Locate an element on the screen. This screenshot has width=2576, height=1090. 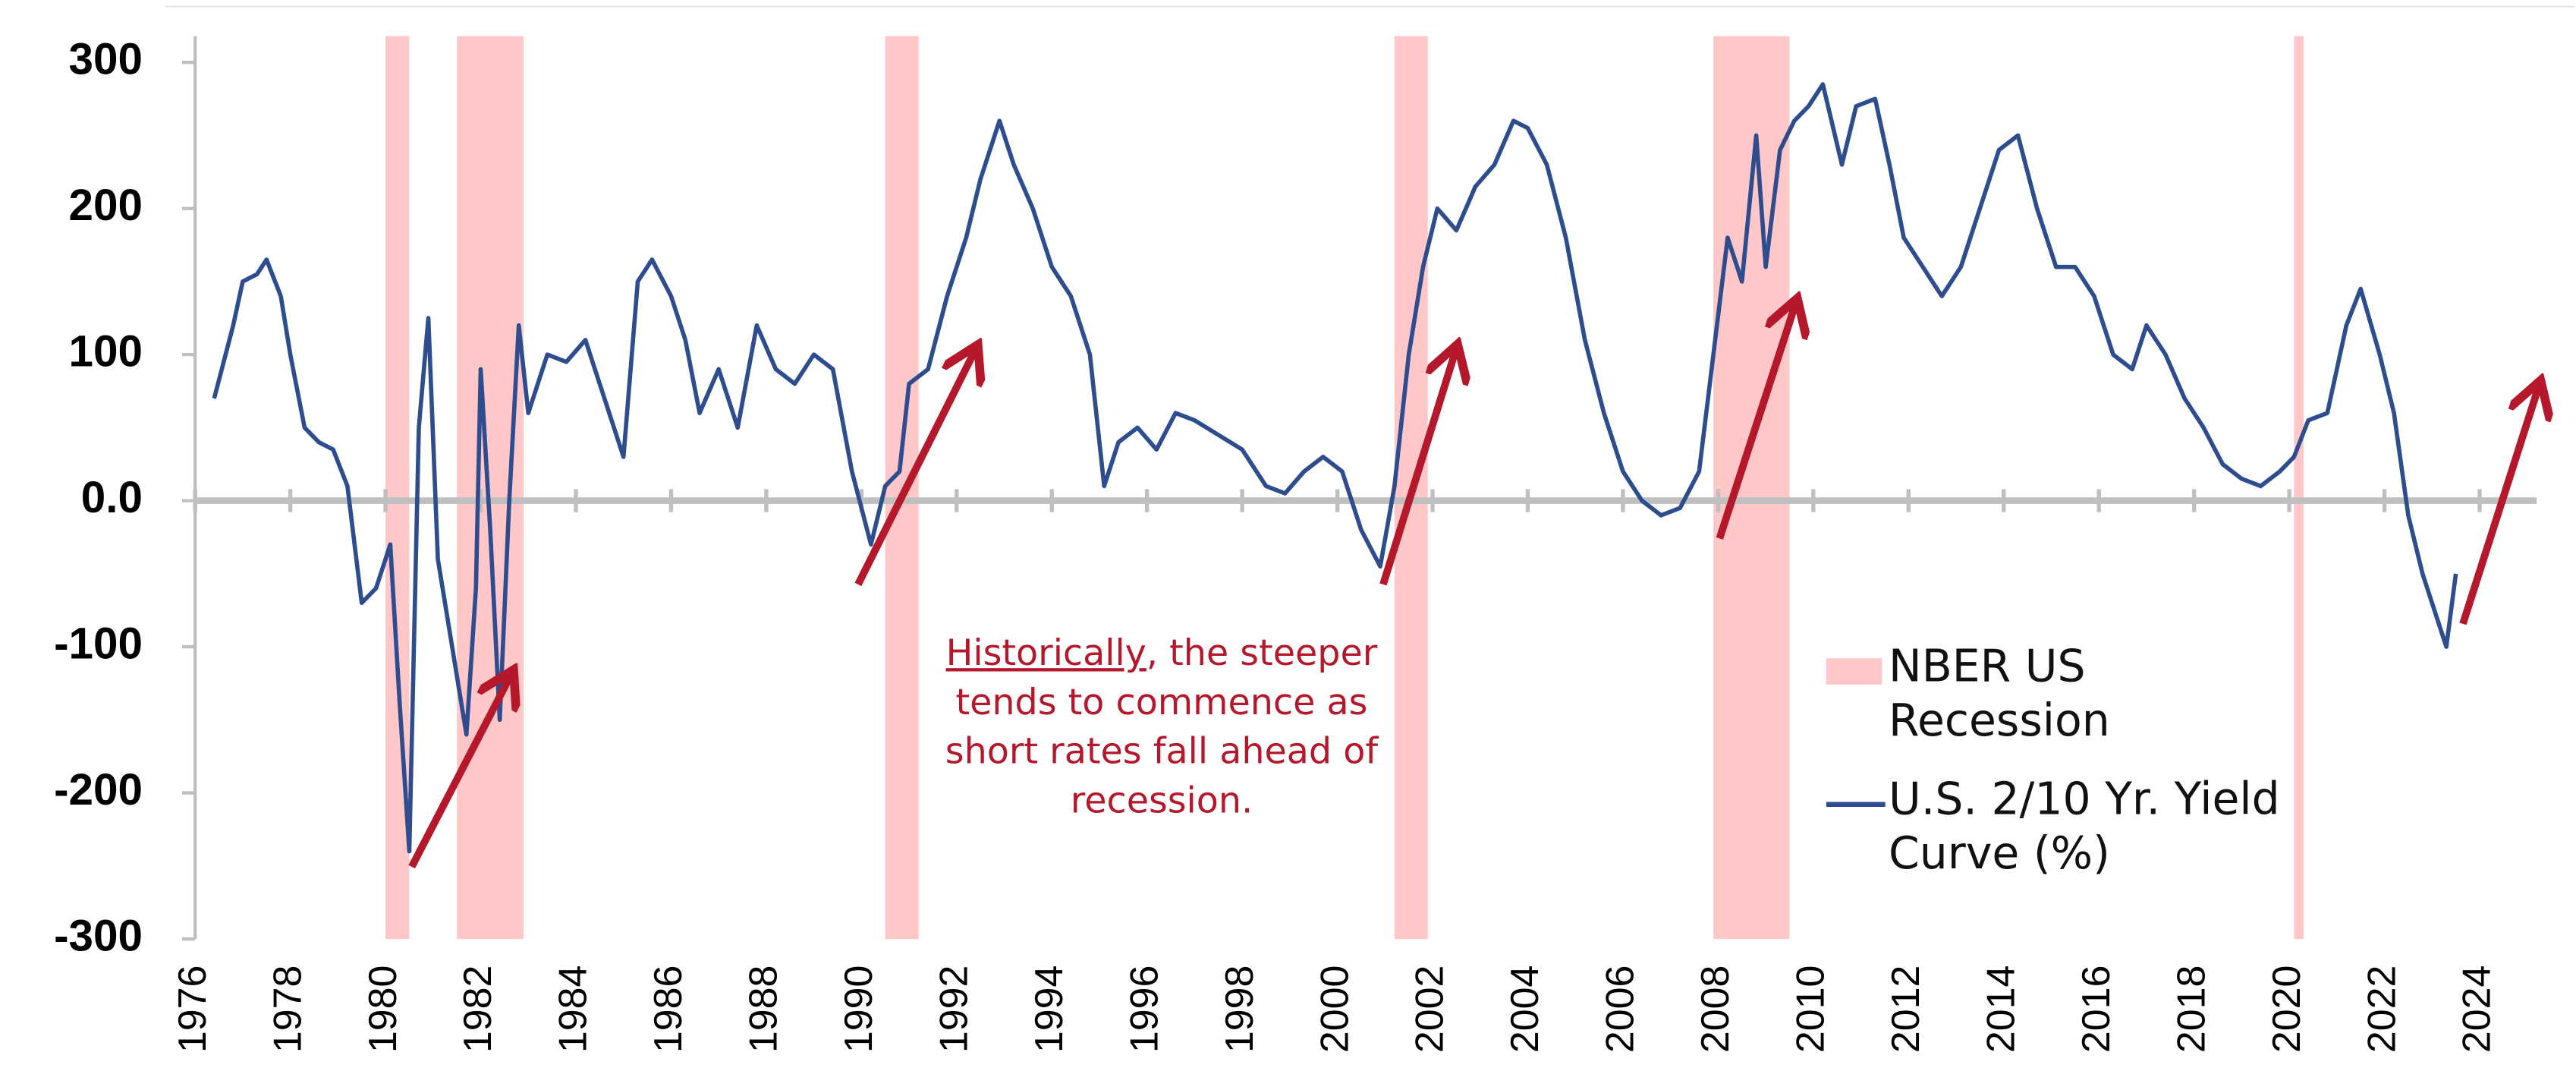
x-tick-label: 2014 is located at coordinates (2000, 1009).